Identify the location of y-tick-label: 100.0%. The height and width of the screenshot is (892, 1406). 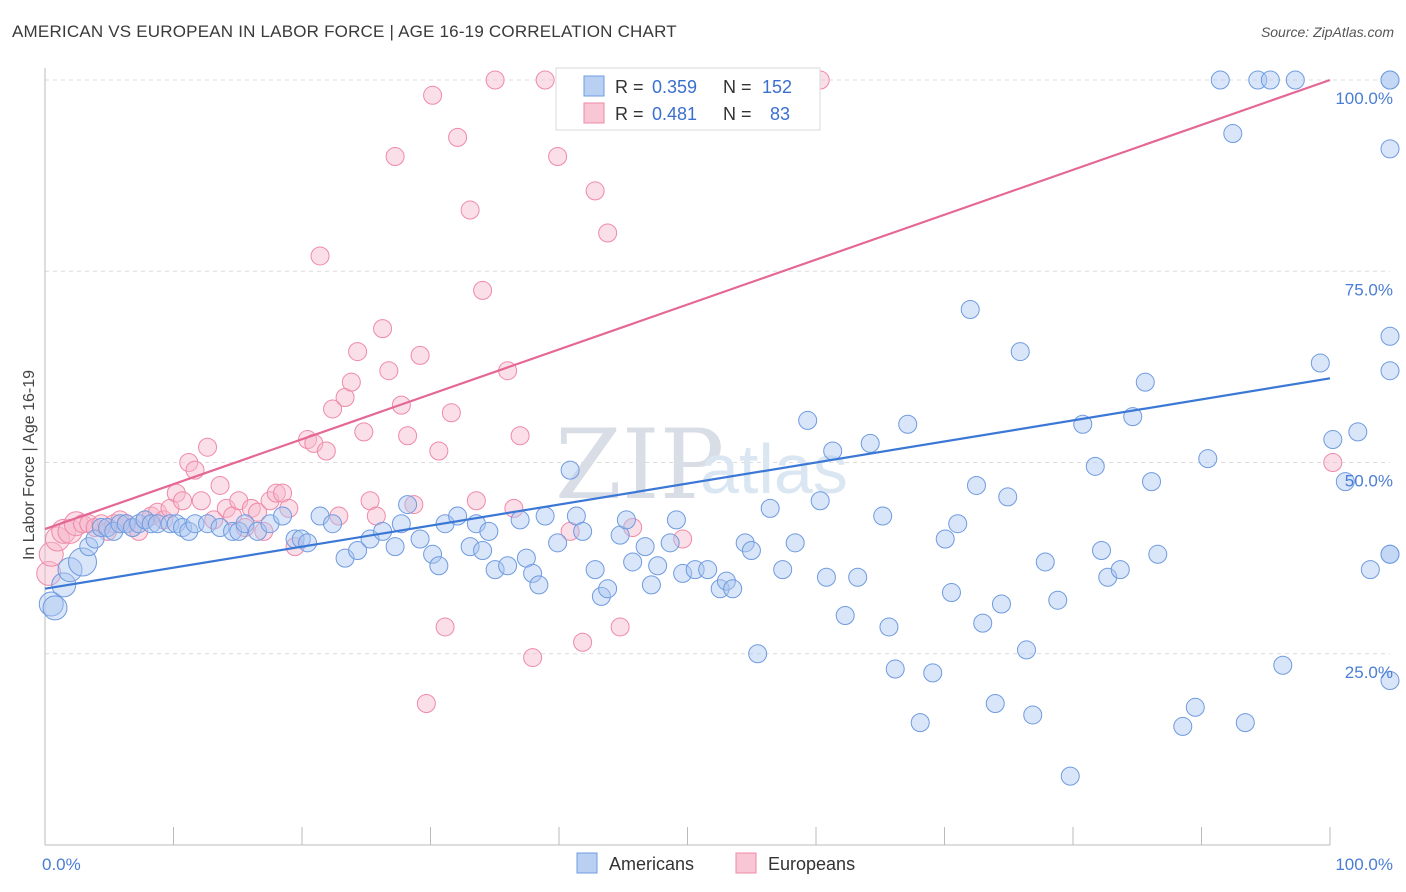
(1364, 98).